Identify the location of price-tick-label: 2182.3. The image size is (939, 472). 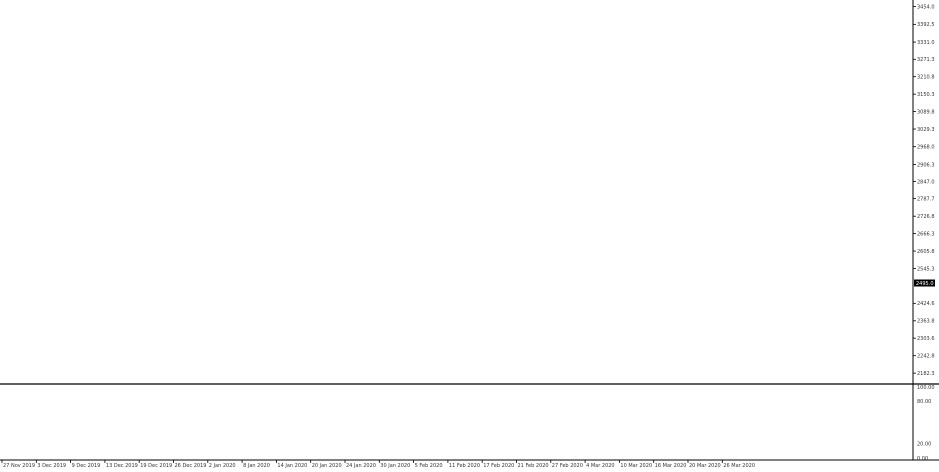
(926, 374).